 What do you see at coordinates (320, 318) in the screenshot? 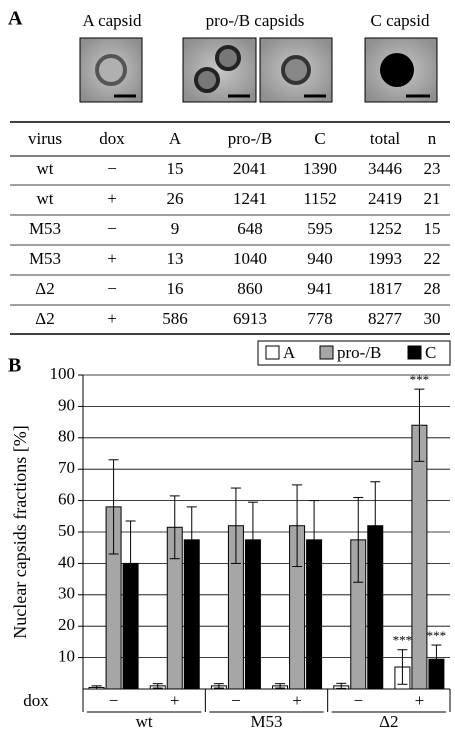
I see `table-cell: 778` at bounding box center [320, 318].